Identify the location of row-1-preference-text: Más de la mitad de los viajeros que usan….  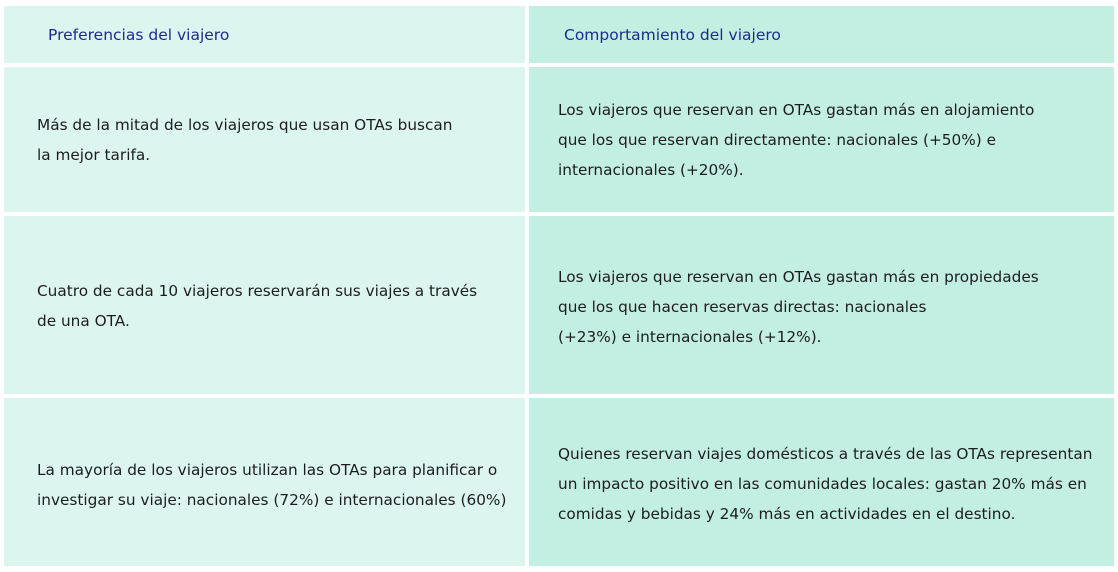
(245, 140).